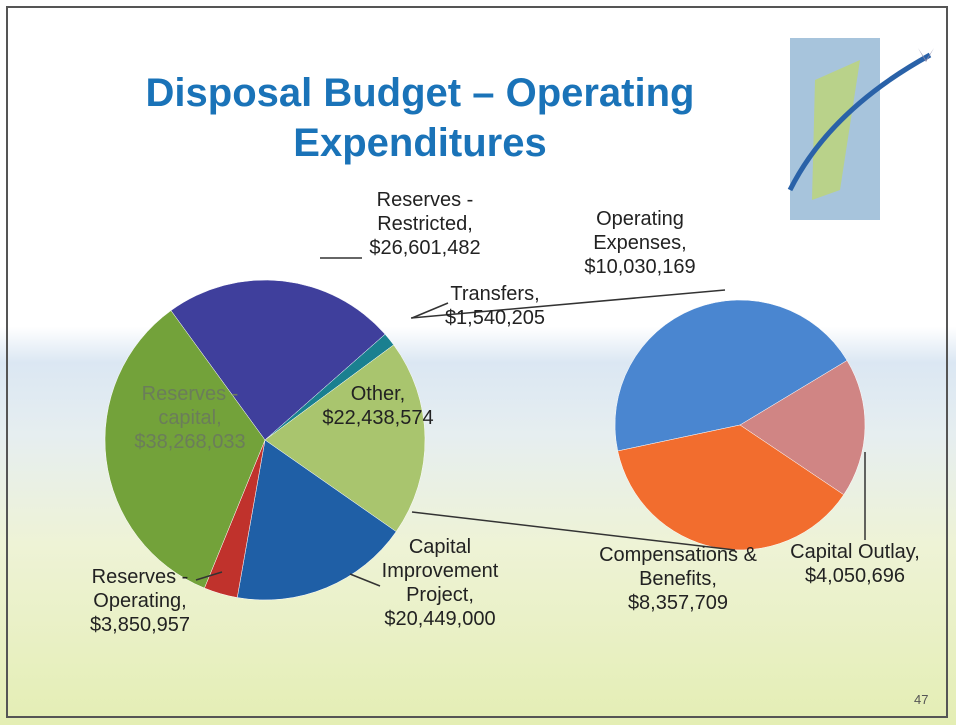 The width and height of the screenshot is (956, 725). Describe the element at coordinates (378, 418) in the screenshot. I see `slice-value: $22,438,574` at that location.